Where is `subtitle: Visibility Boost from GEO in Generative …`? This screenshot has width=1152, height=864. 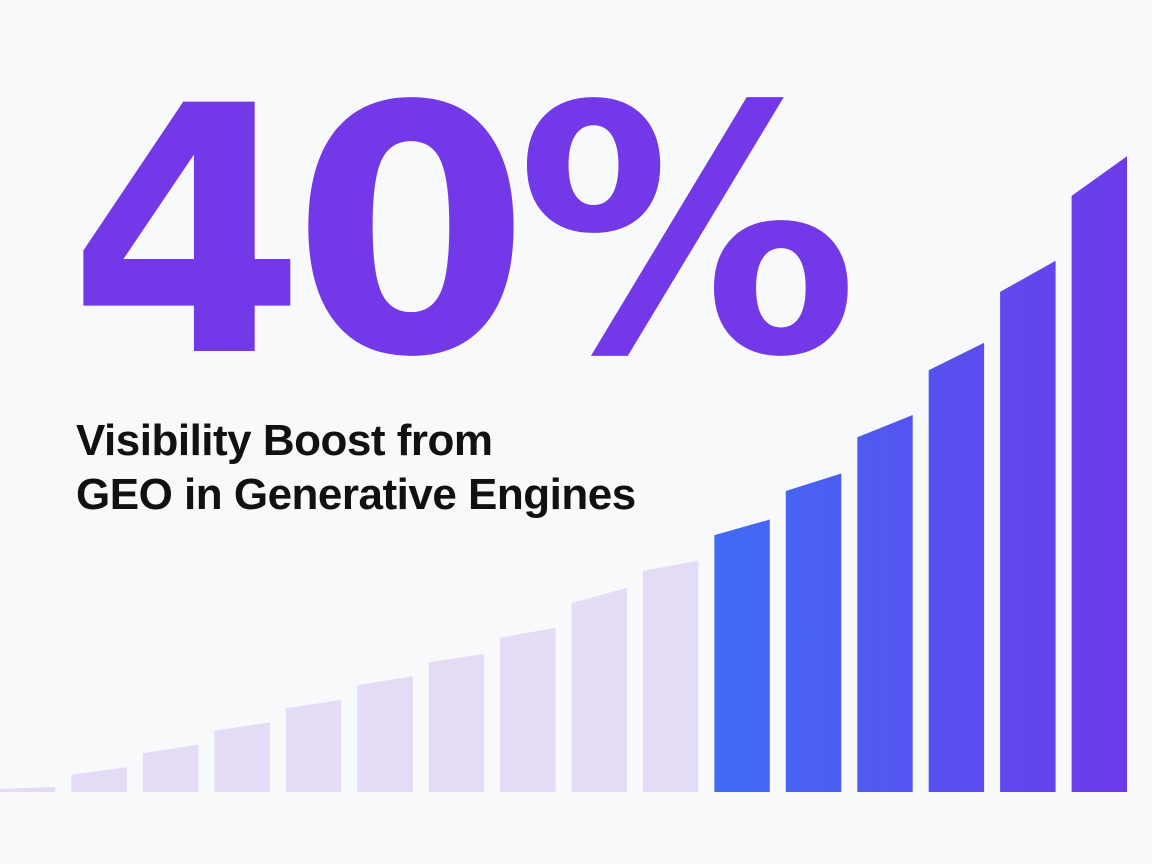
subtitle: Visibility Boost from GEO in Generative … is located at coordinates (356, 468).